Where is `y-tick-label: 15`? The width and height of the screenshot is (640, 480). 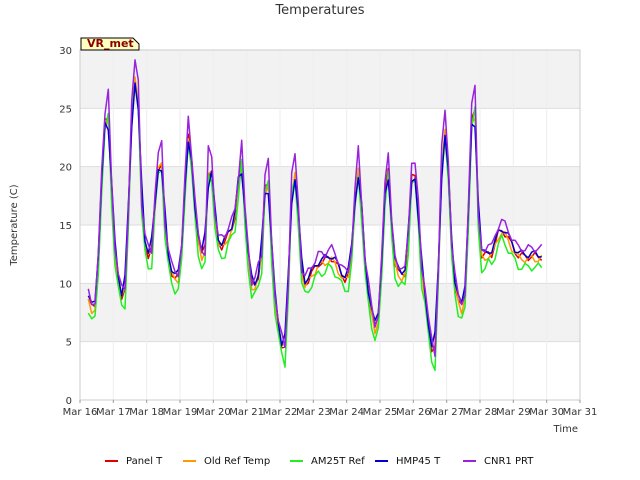 y-tick-label: 15 is located at coordinates (65, 226).